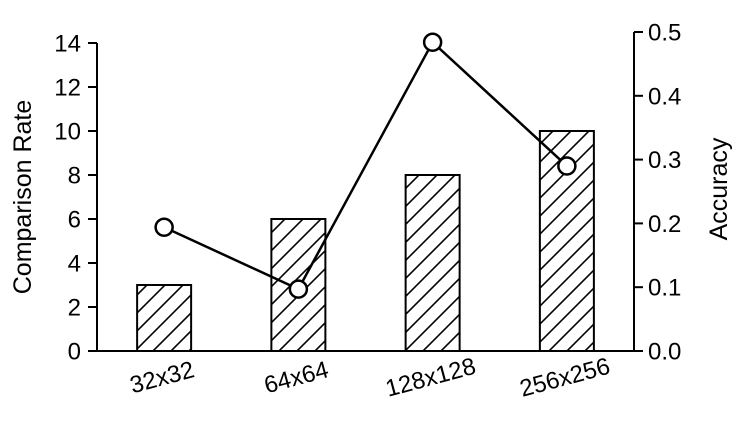 The image size is (744, 424). I want to click on left-tick-label: 2, so click(74, 308).